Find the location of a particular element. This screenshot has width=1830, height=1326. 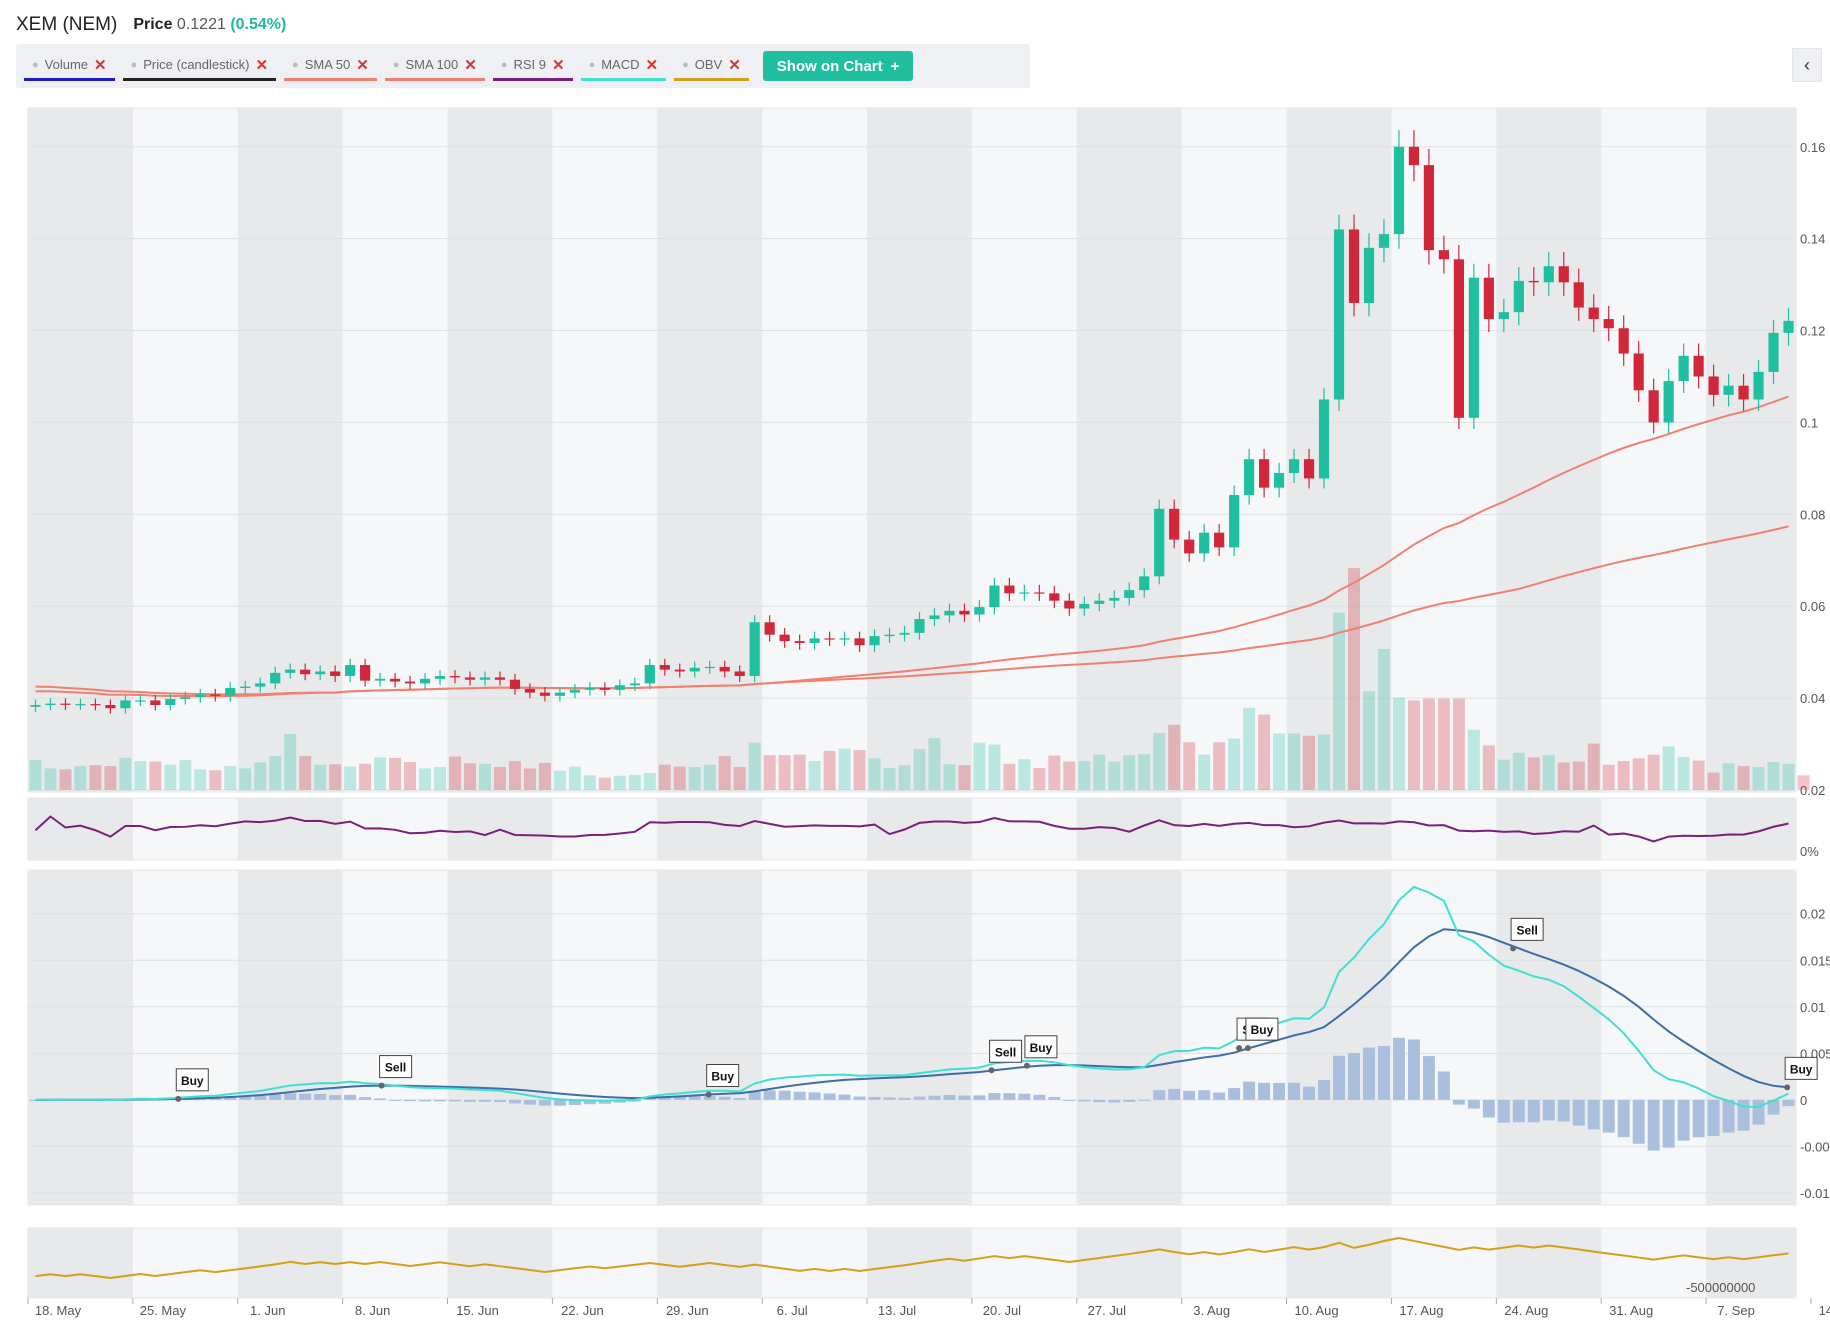

indicator-chip-volume: ● Volume ✕ is located at coordinates (69, 66).